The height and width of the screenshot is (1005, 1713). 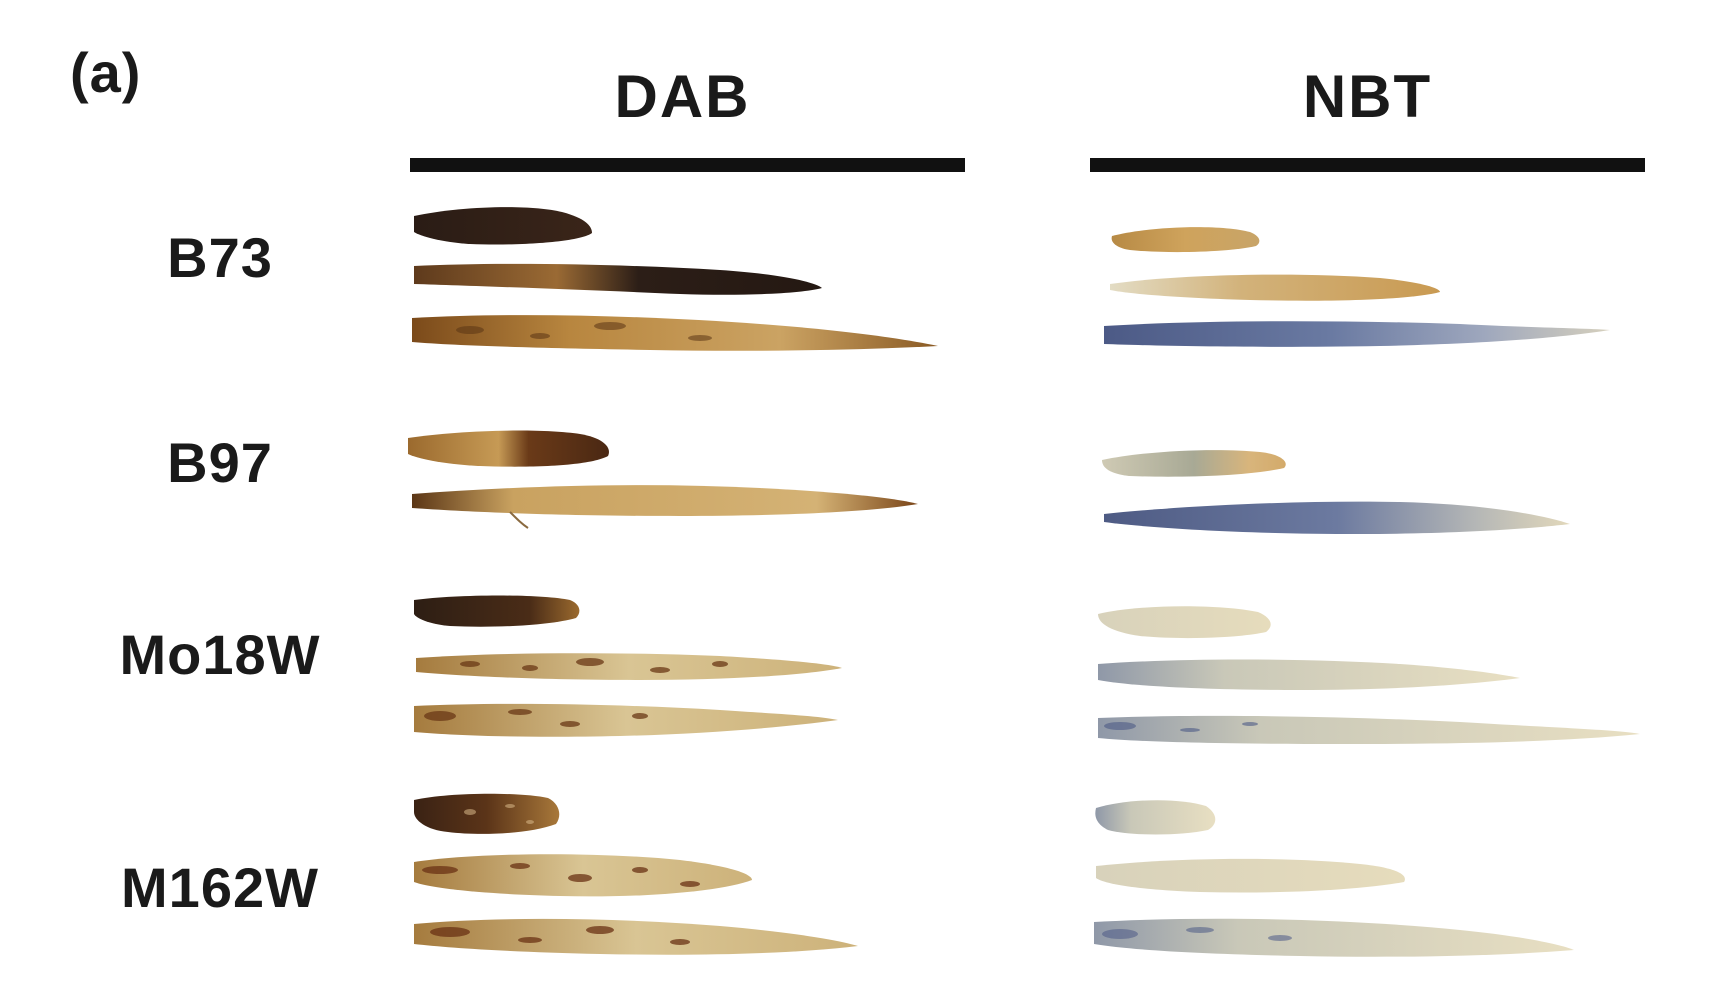 What do you see at coordinates (663, 479) in the screenshot?
I see `dab-b97-leaves` at bounding box center [663, 479].